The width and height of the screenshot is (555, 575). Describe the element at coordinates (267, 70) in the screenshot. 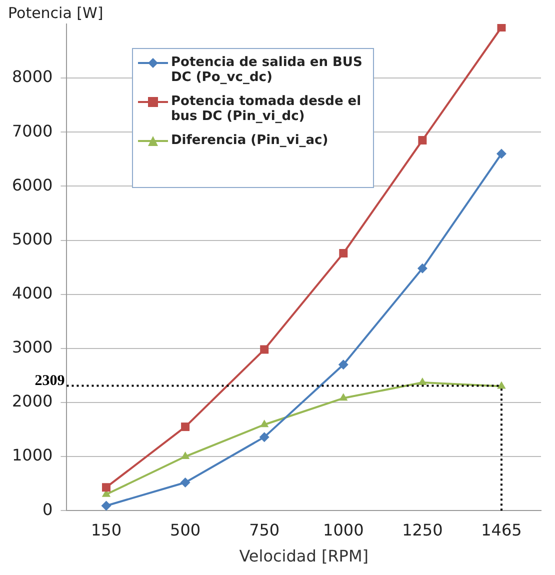

I see `legend-label: Potencia de salida en BUS DC (Po_vc_dc)` at that location.